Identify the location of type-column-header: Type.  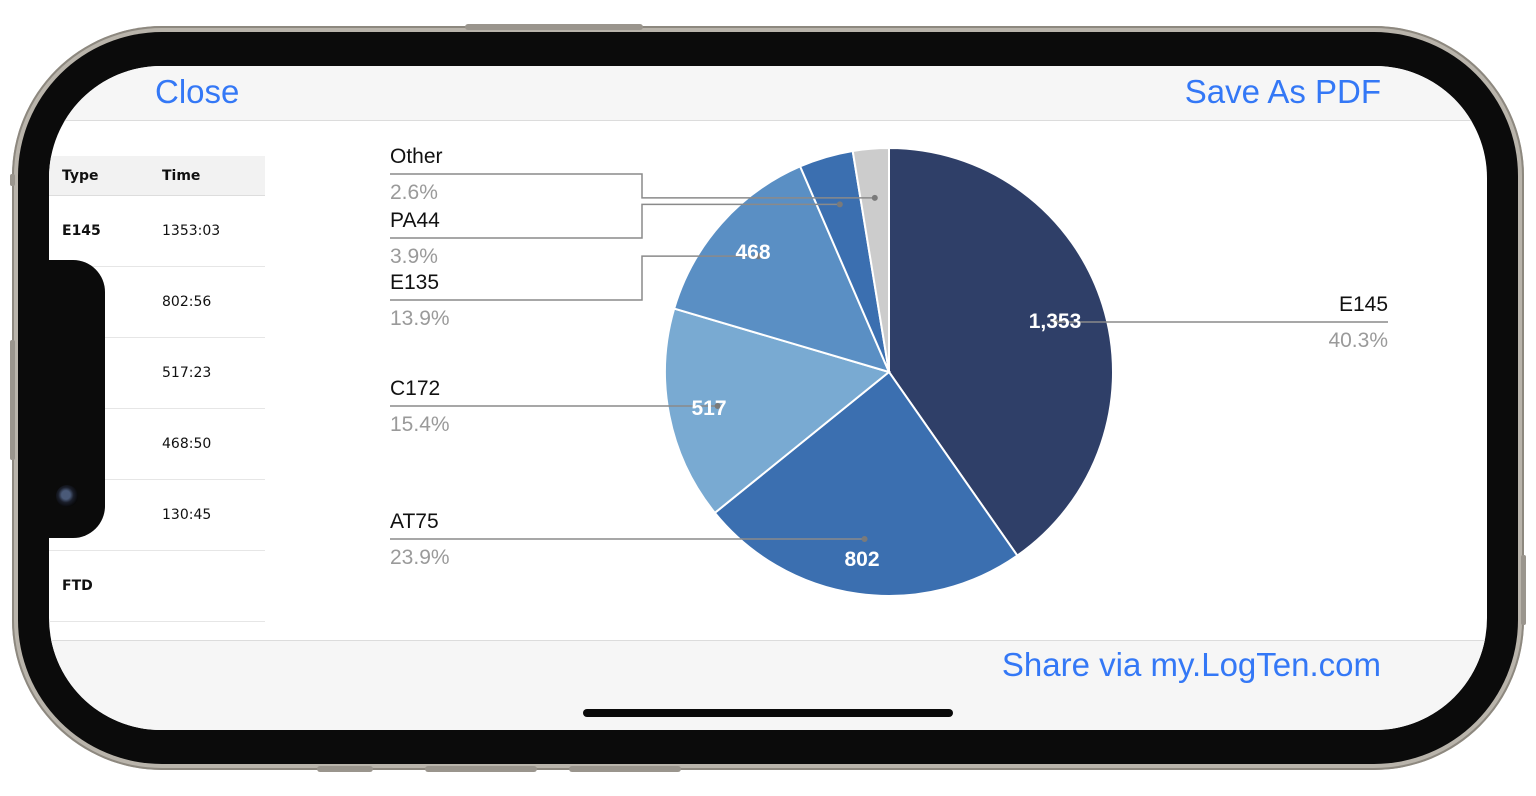
(80, 176).